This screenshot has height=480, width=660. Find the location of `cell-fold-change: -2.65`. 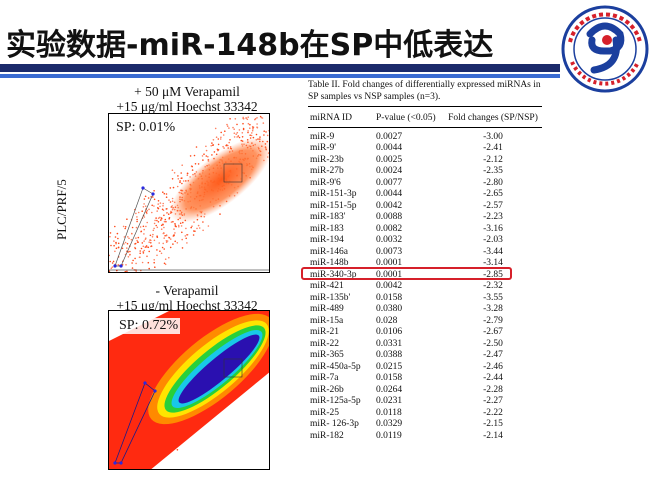

cell-fold-change: -2.65 is located at coordinates (493, 194).